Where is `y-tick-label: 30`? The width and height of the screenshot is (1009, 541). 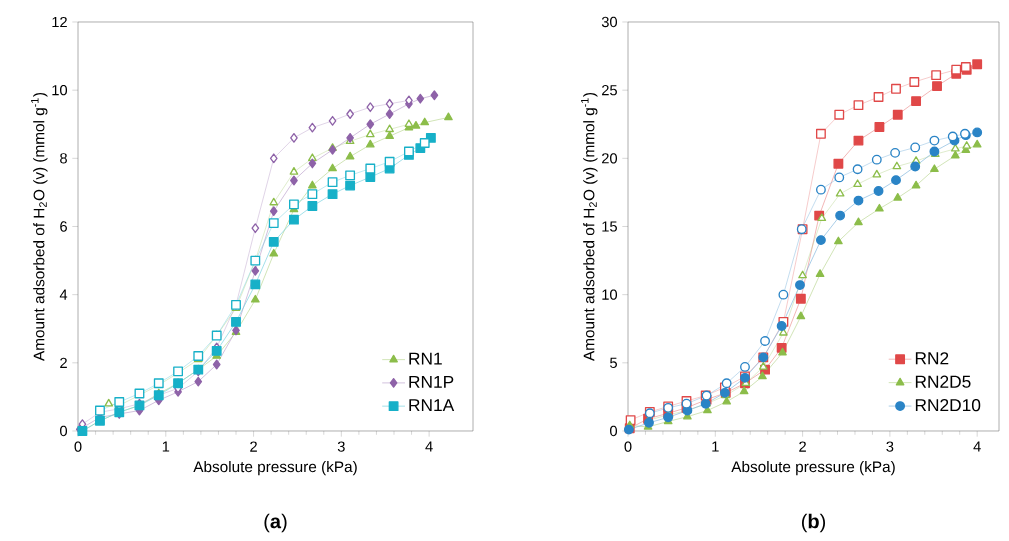 y-tick-label: 30 is located at coordinates (609, 22).